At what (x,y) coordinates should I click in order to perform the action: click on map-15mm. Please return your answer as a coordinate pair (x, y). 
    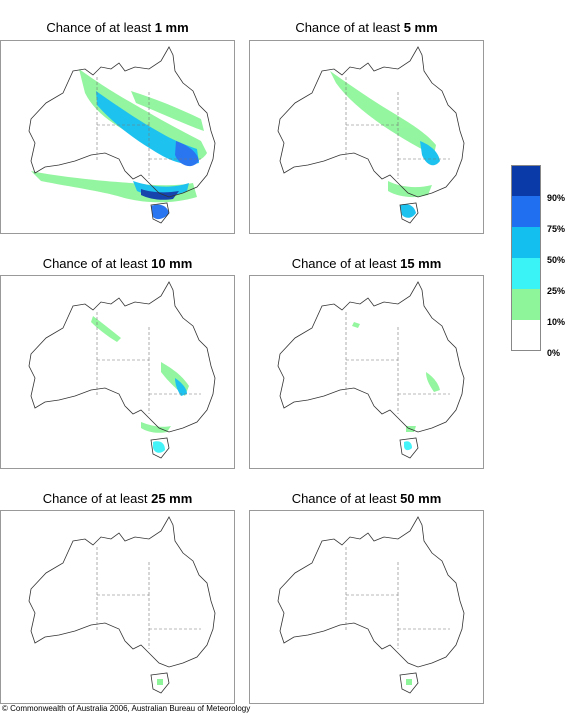
    Looking at the image, I should click on (366, 372).